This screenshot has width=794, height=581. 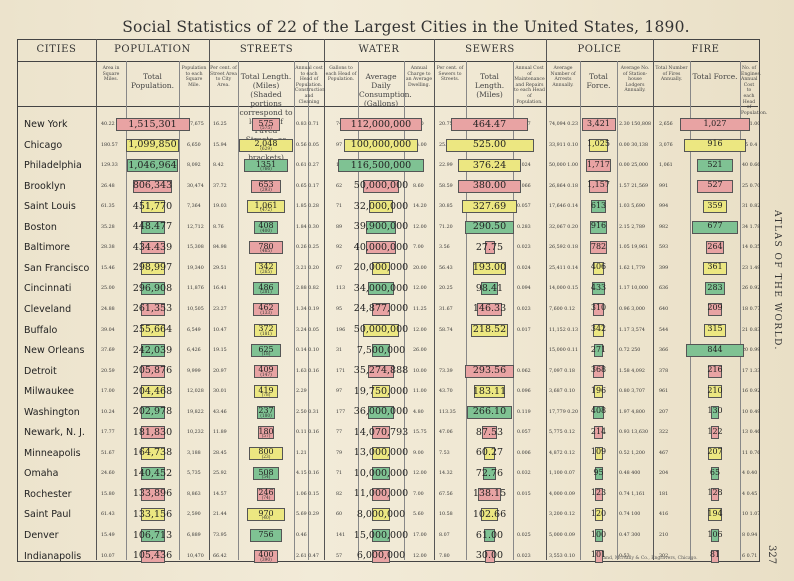 What do you see at coordinates (108, 515) in the screenshot?
I see `area-value: 61.43` at bounding box center [108, 515].